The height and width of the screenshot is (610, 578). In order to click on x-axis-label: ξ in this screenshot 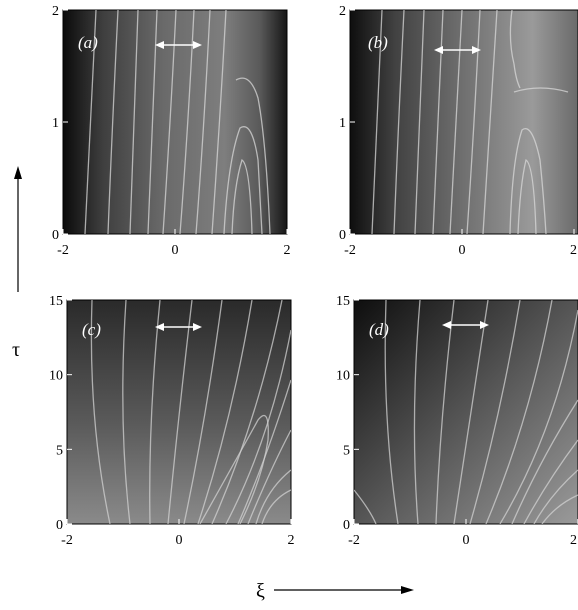, I will do `click(260, 591)`.